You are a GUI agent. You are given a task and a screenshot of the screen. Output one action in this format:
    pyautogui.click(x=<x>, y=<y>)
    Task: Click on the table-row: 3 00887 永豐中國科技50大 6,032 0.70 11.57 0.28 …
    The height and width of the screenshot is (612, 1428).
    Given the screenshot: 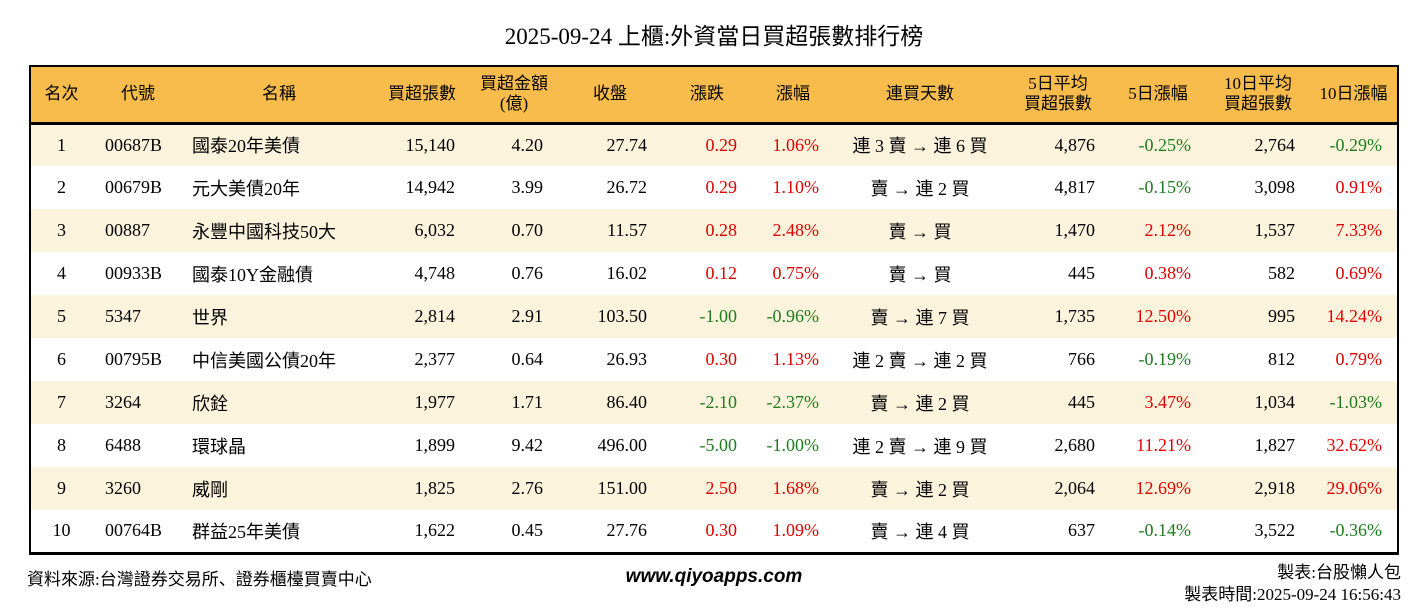 What is the action you would take?
    pyautogui.click(x=714, y=230)
    